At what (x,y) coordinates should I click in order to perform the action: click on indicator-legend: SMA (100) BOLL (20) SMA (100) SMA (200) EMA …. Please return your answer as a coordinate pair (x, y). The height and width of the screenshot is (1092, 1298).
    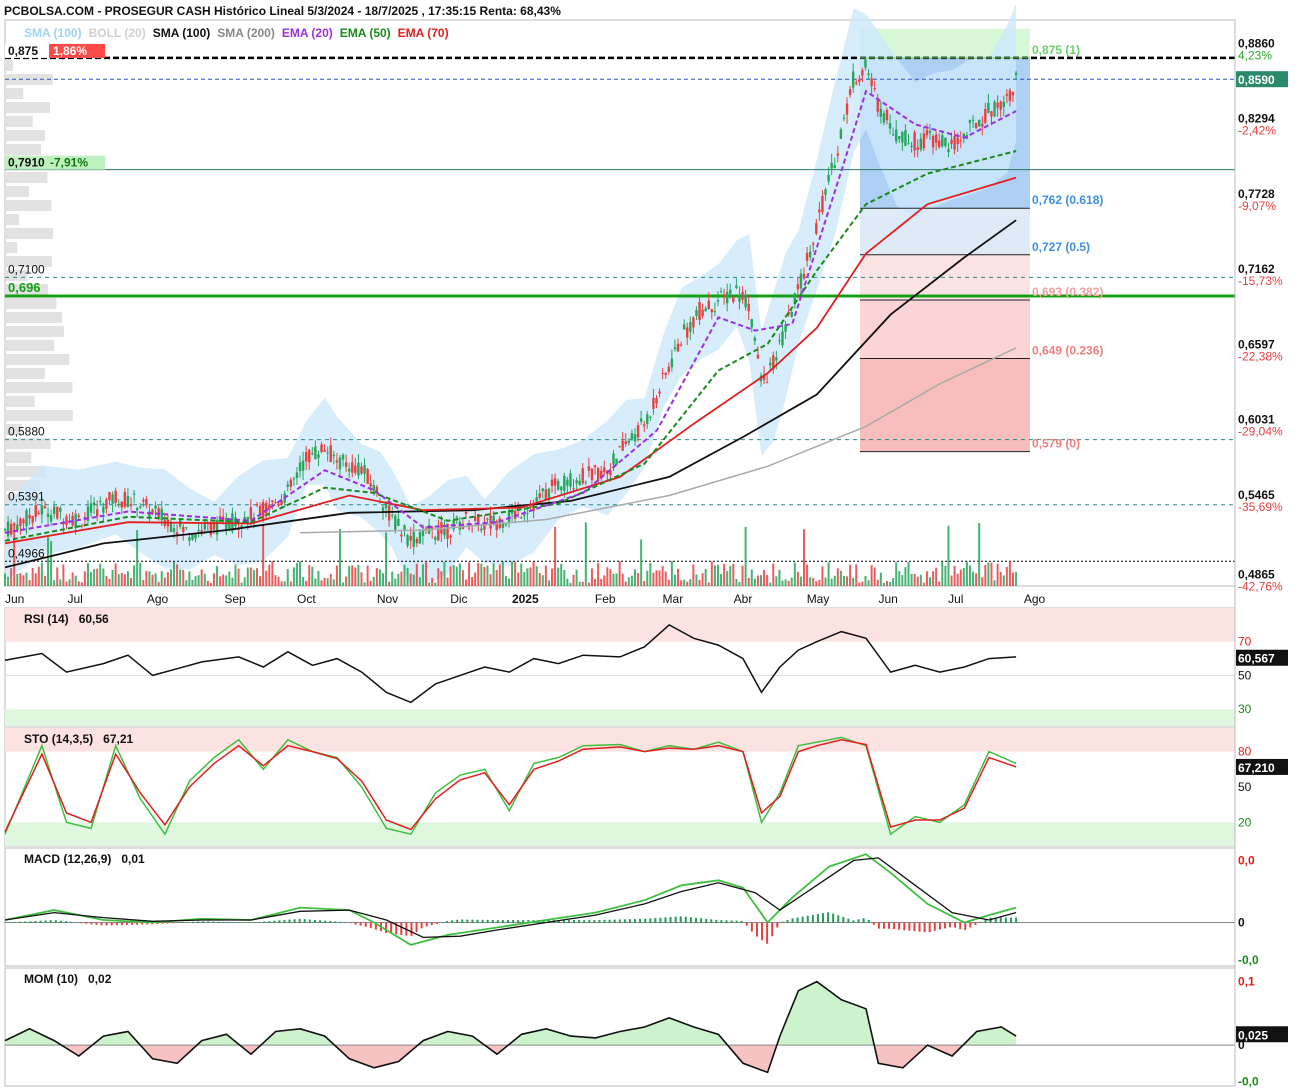
    Looking at the image, I should click on (240, 33).